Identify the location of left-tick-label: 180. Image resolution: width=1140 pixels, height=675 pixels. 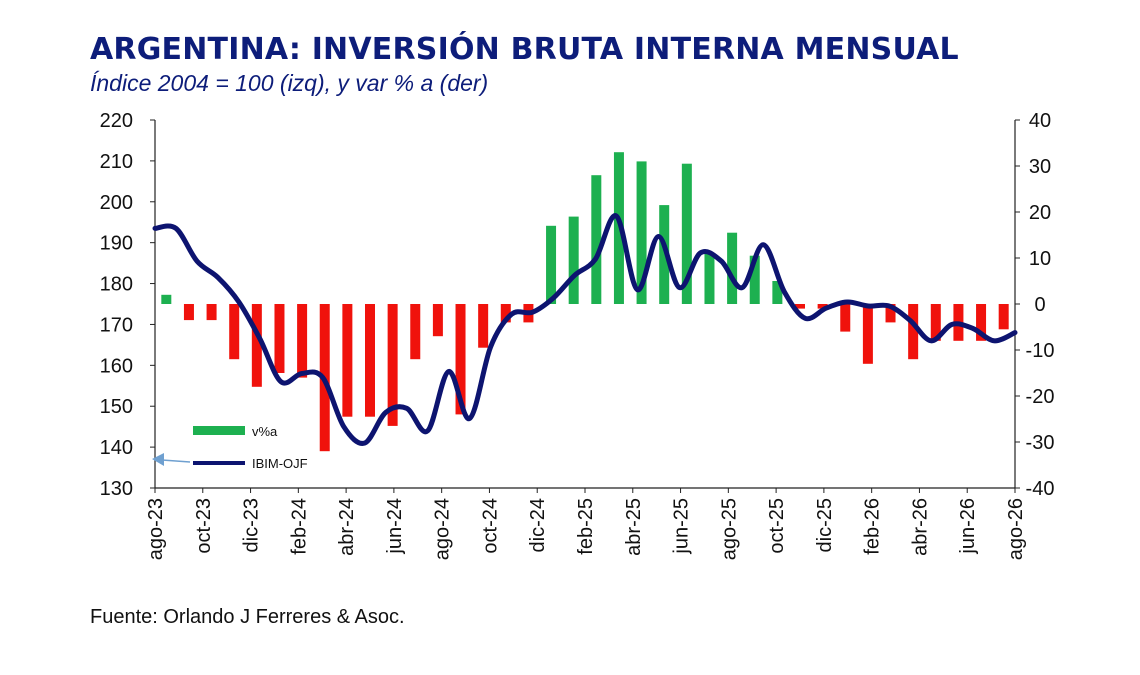
(116, 285).